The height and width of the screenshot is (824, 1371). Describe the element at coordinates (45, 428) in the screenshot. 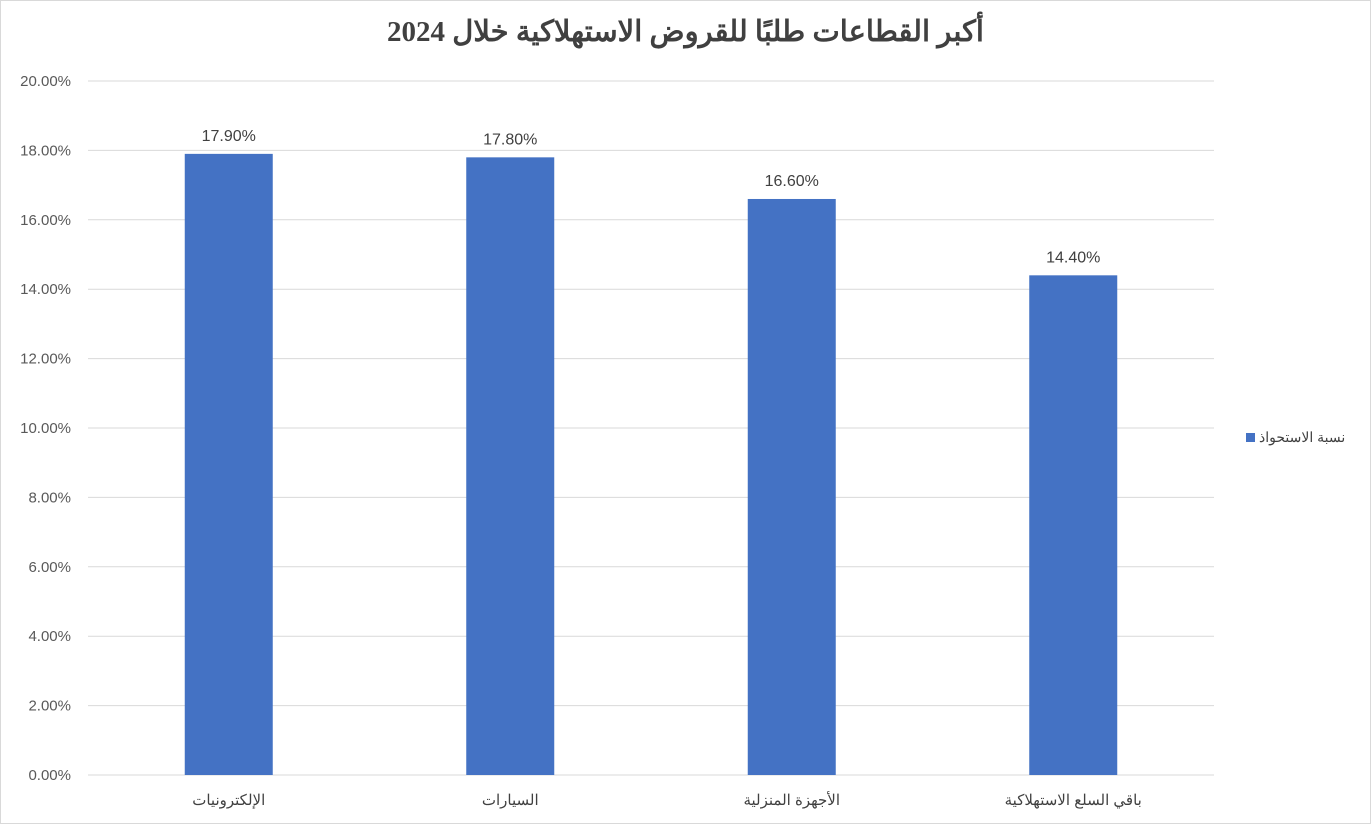

I see `y-tick-label: 10.00%` at that location.